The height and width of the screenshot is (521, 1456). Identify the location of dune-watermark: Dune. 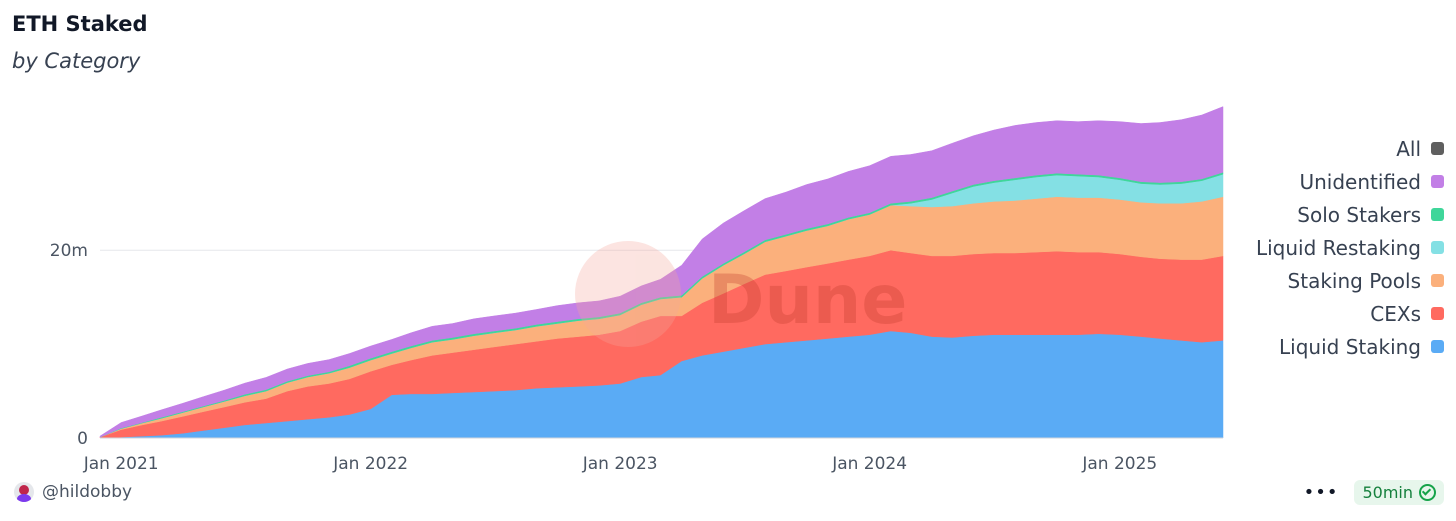
(741, 294).